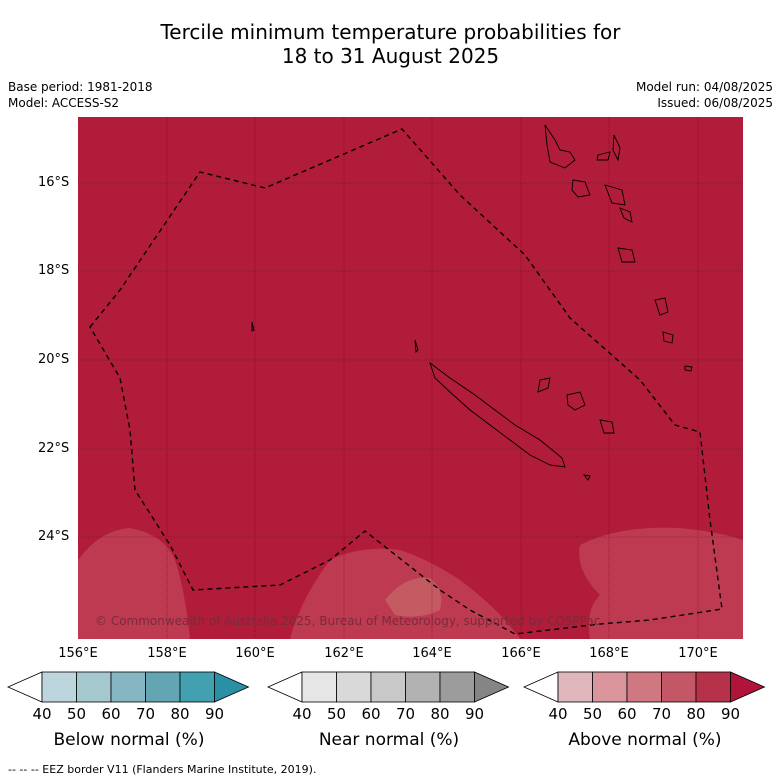 The width and height of the screenshot is (781, 781). I want to click on colorbar-near-tick: 70, so click(405, 714).